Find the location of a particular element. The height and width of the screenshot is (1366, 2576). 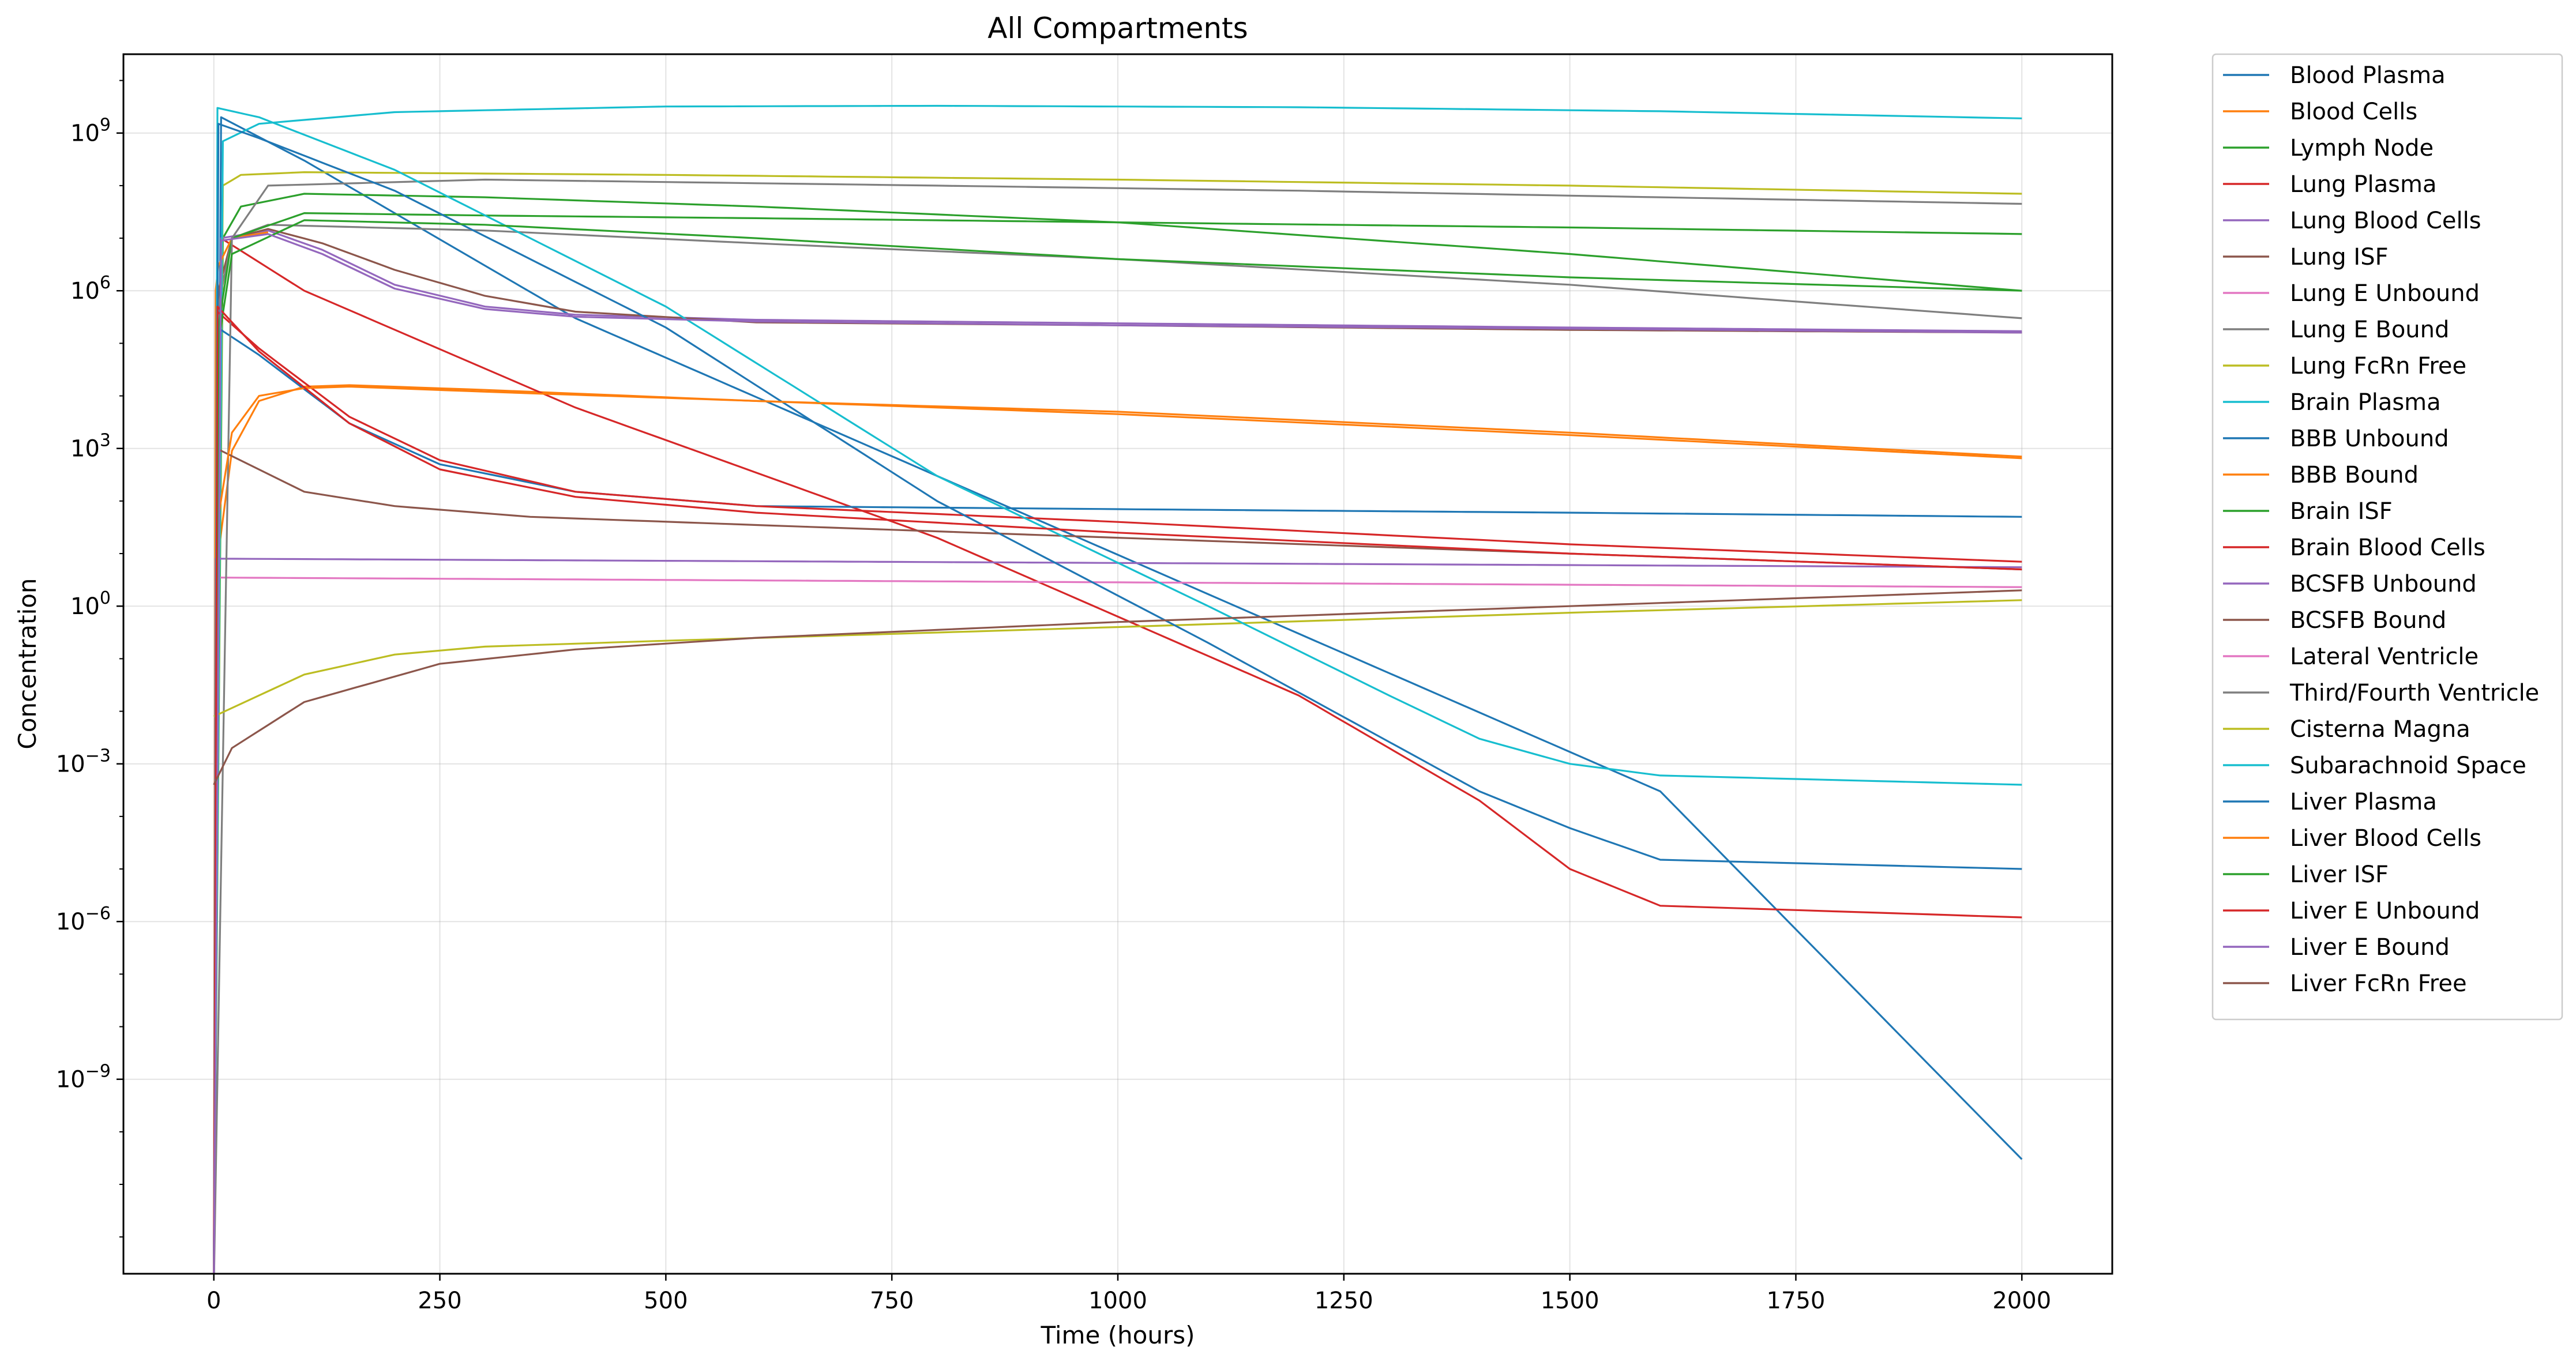

x-tick-label: 250 is located at coordinates (439, 1301).